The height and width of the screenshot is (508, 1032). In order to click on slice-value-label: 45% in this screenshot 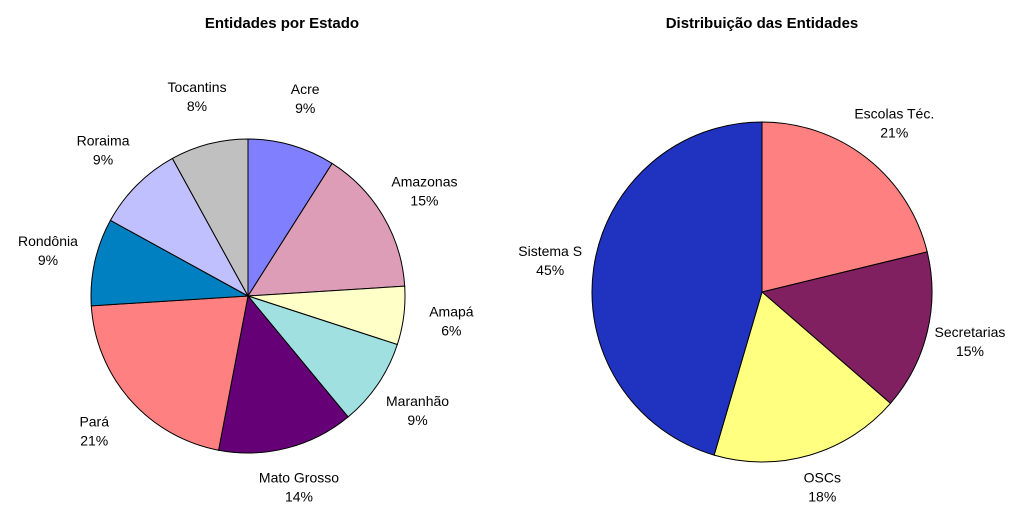, I will do `click(550, 270)`.